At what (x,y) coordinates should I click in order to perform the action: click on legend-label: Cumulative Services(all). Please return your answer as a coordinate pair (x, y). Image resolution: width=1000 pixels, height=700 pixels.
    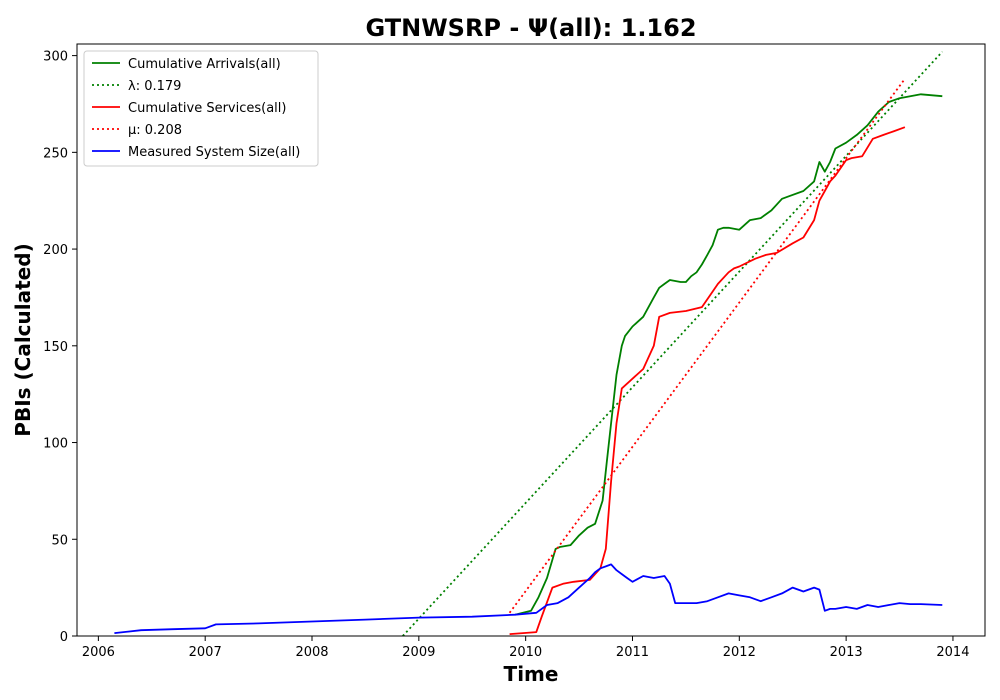
    Looking at the image, I should click on (207, 108).